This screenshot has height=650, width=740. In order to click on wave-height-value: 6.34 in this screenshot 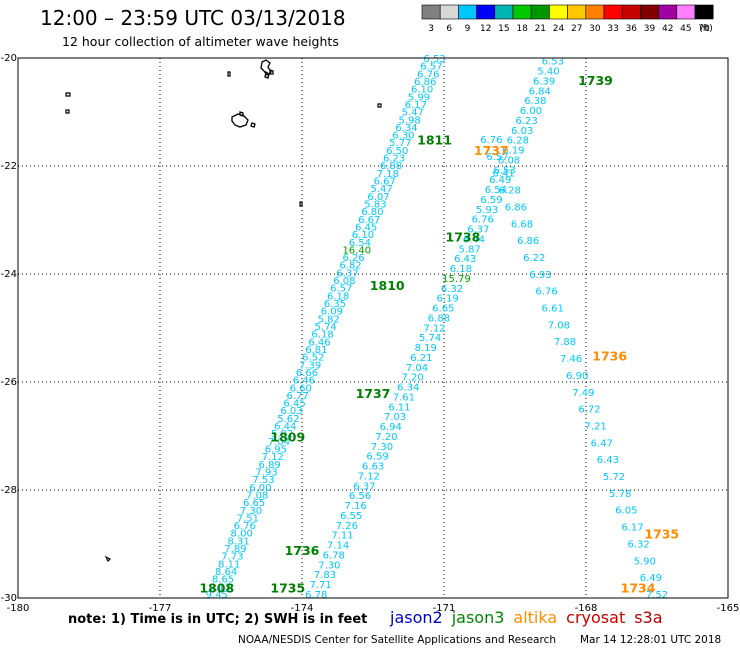, I will do `click(406, 128)`.